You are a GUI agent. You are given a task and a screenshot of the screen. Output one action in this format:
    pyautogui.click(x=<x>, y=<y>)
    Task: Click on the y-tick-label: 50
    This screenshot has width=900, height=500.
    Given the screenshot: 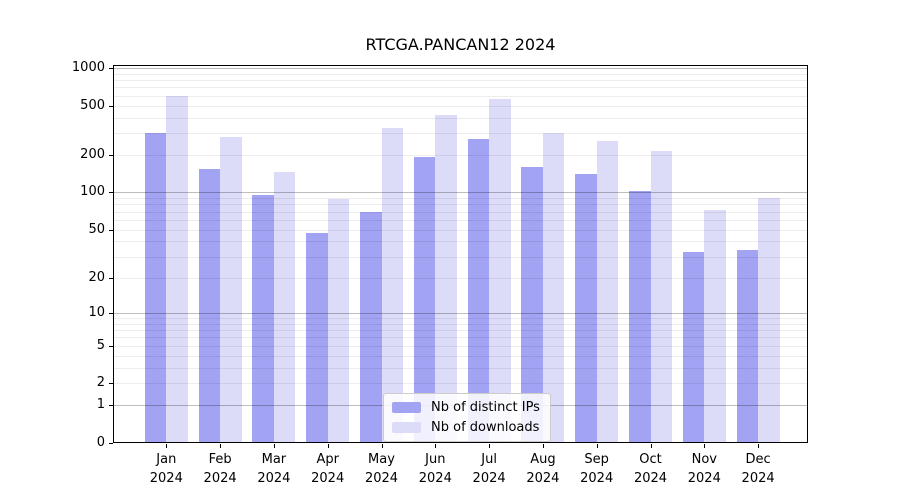 What is the action you would take?
    pyautogui.click(x=96, y=229)
    